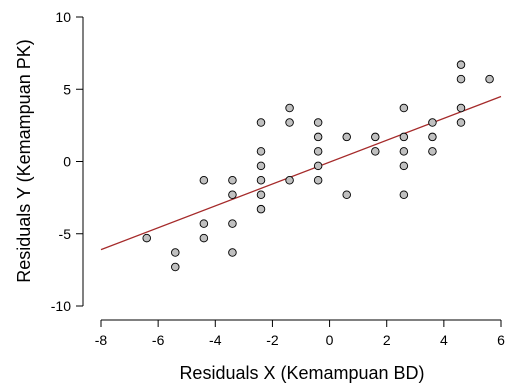 The height and width of the screenshot is (392, 507). What do you see at coordinates (444, 340) in the screenshot?
I see `x-tick-label: 4` at bounding box center [444, 340].